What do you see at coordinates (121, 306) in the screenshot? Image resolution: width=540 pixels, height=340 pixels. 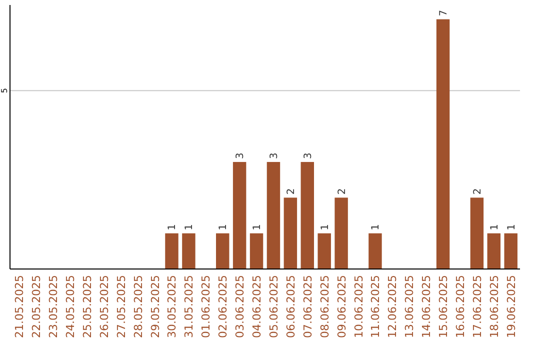 I see `x-tick-label: 27.05.2025` at bounding box center [121, 306].